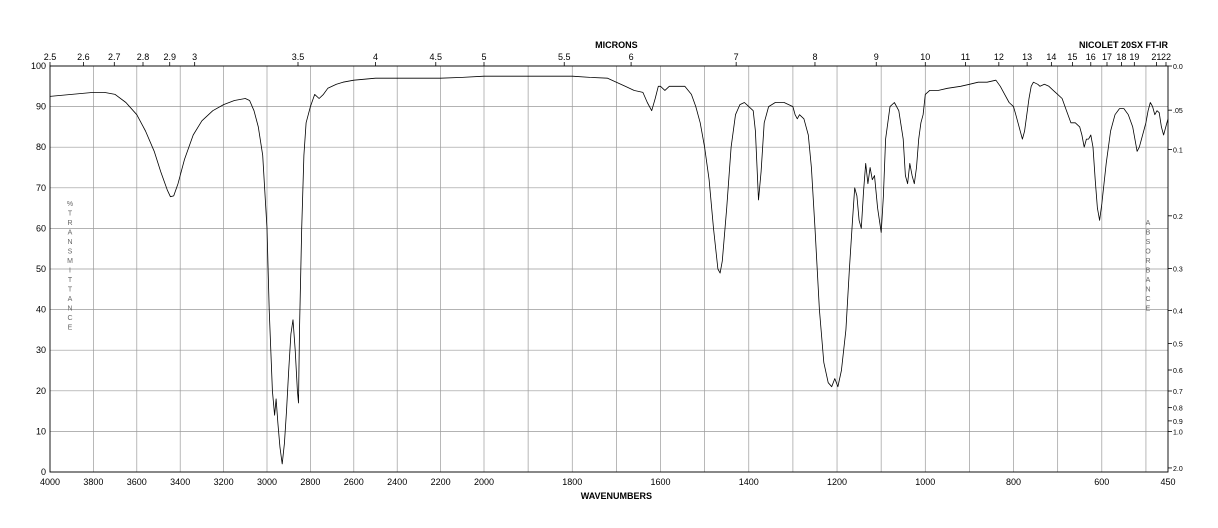 The height and width of the screenshot is (528, 1218). I want to click on micron-tick-label: 2.6, so click(83, 57).